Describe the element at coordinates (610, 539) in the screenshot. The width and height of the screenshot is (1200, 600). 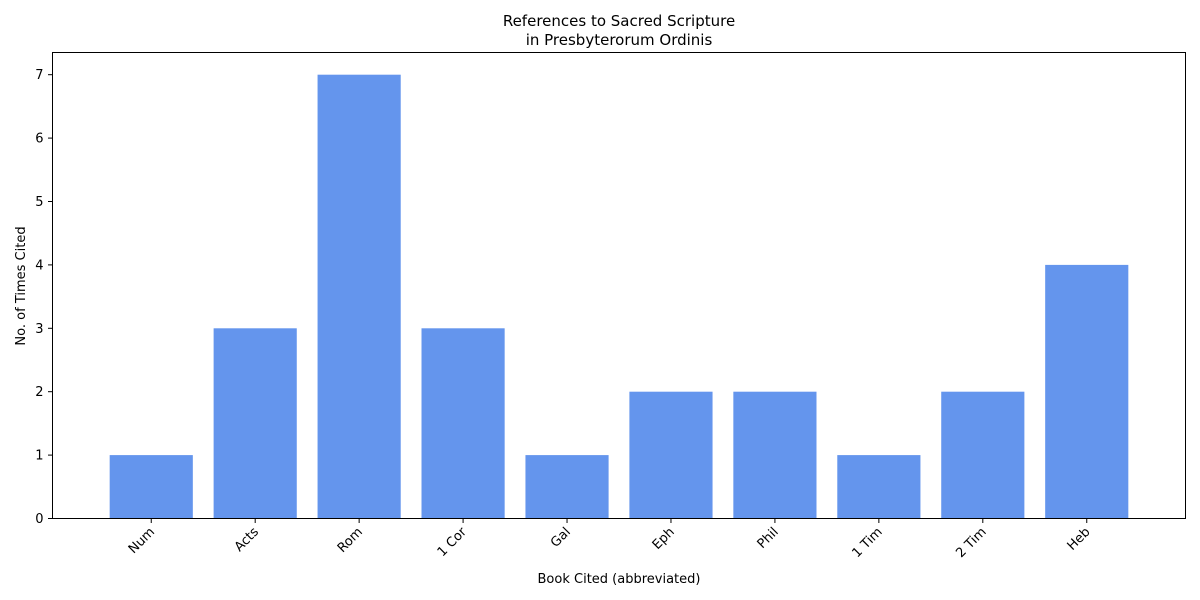
I see `x-axis: Num Acts Rom 1 Cor Gal Eph Phil 1 Tim 2 Tim Heb` at that location.